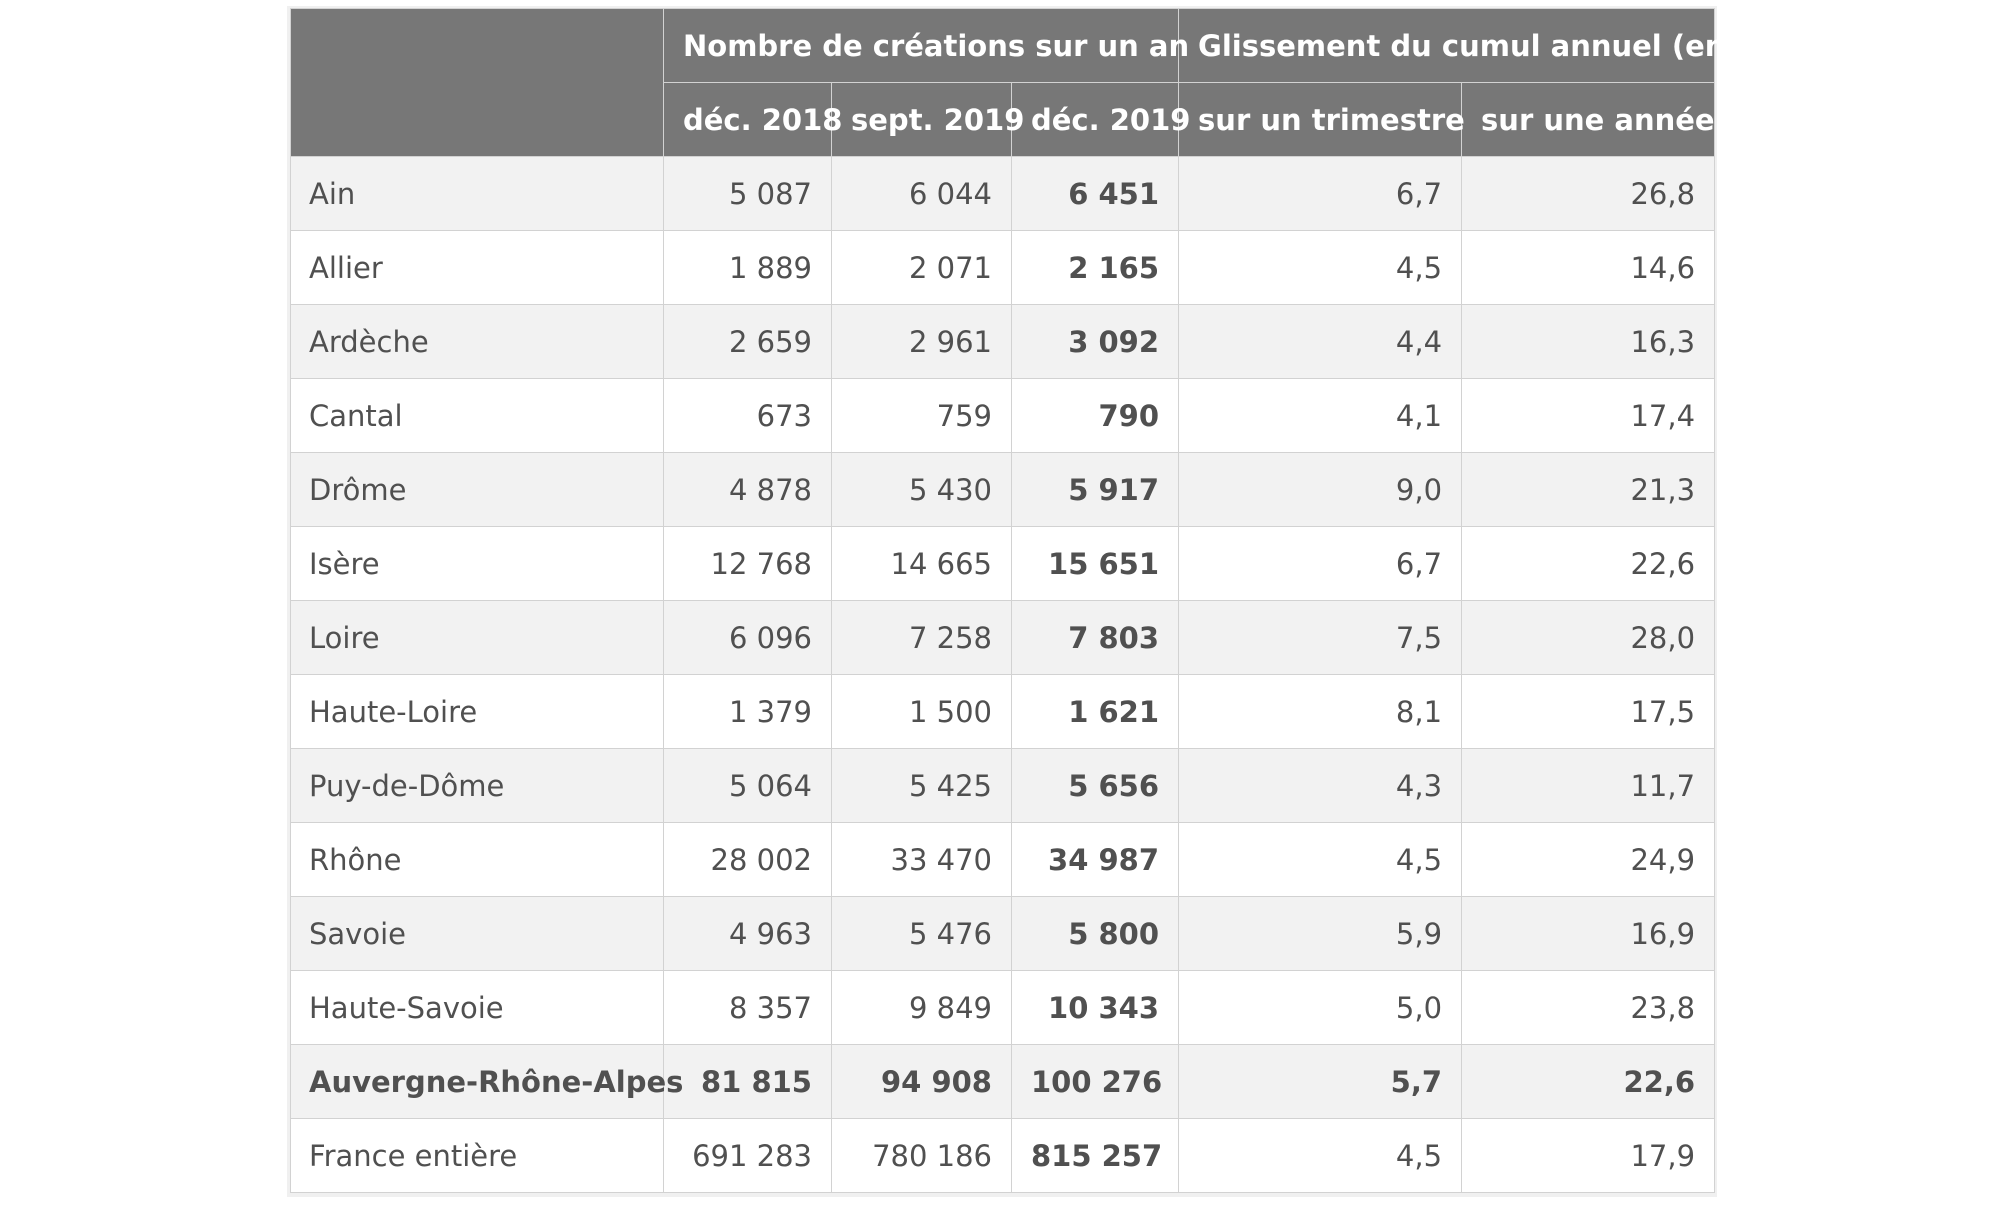 This screenshot has width=2010, height=1214. I want to click on table-cell: 17,5, so click(1588, 711).